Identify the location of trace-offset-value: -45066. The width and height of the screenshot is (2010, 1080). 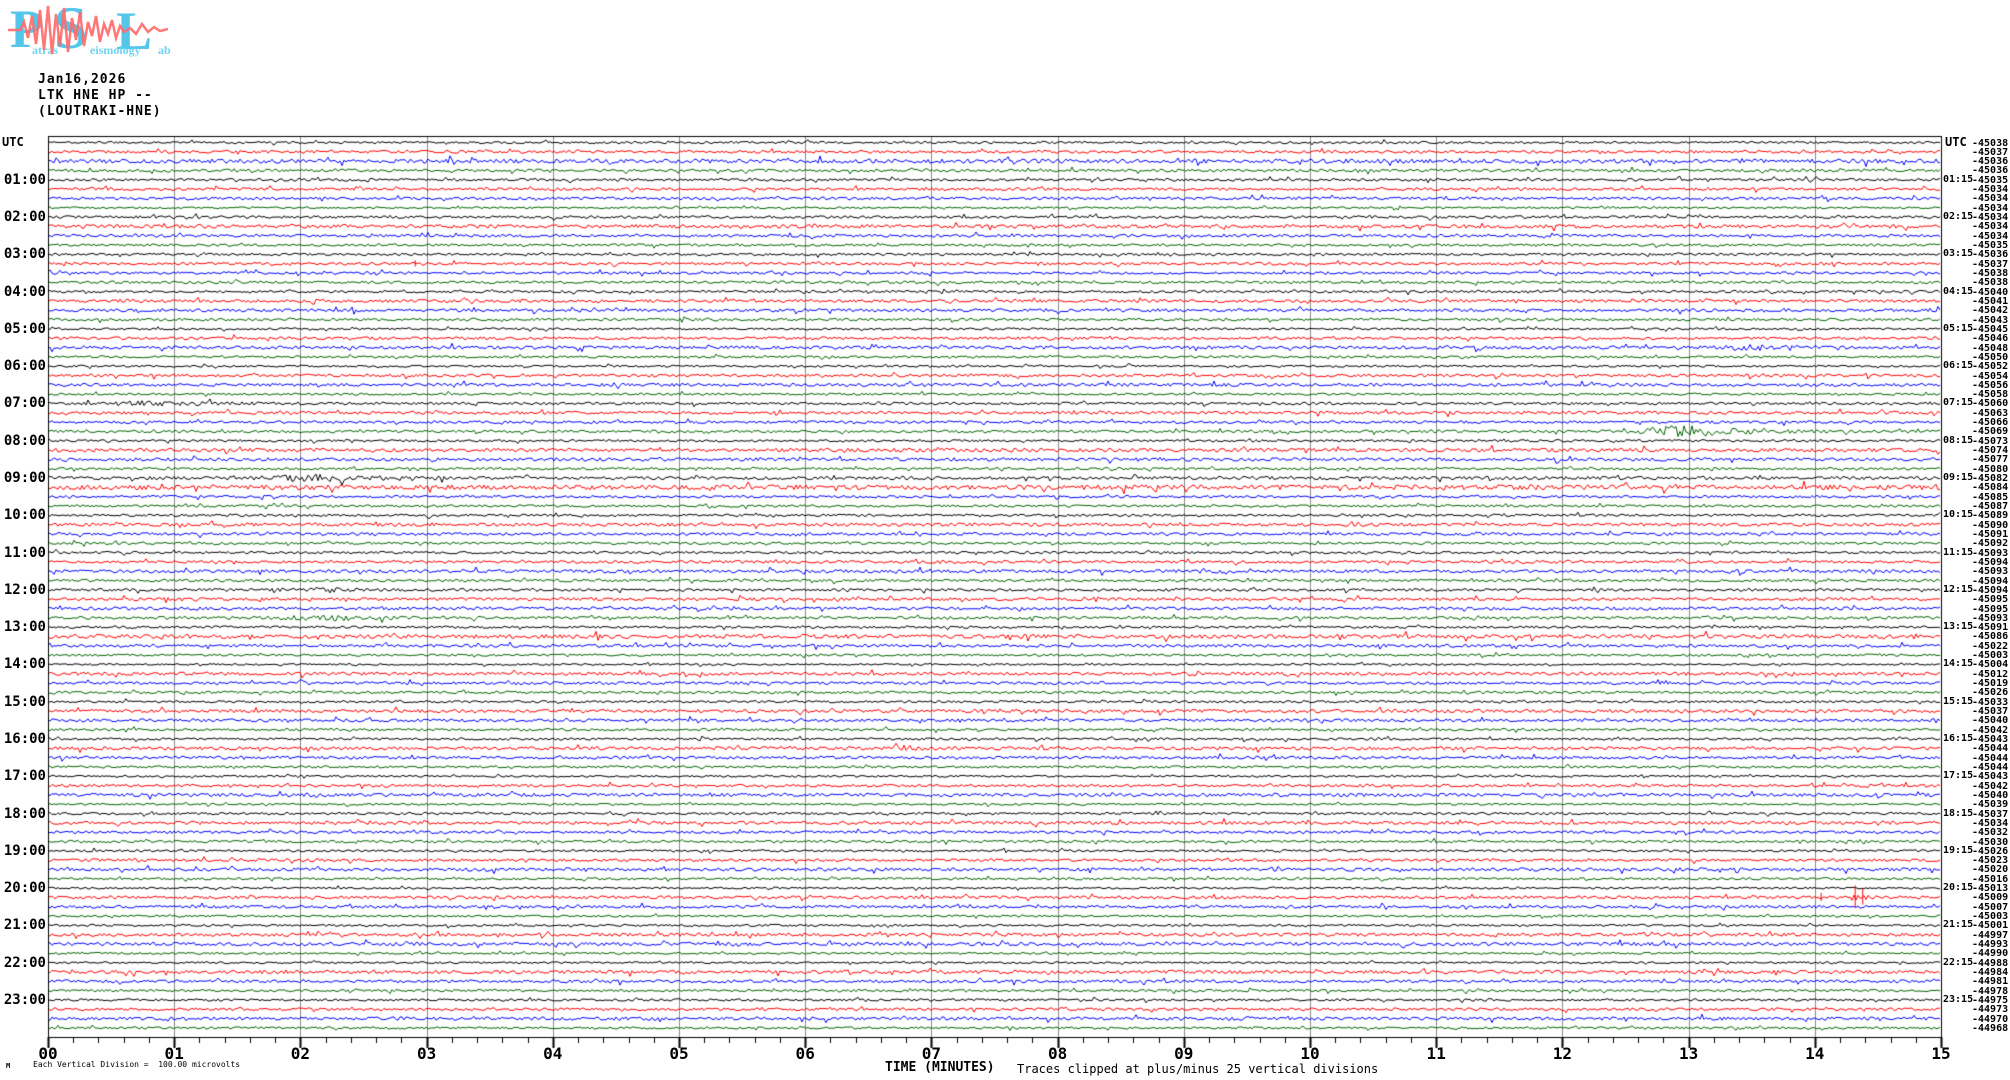
(1990, 423).